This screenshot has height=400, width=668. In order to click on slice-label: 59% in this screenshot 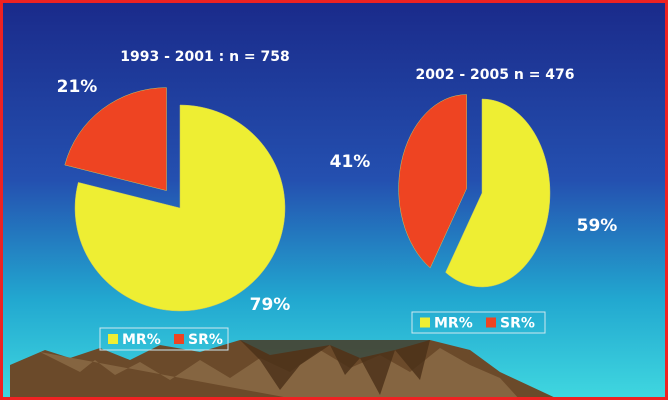, I will do `click(597, 226)`.